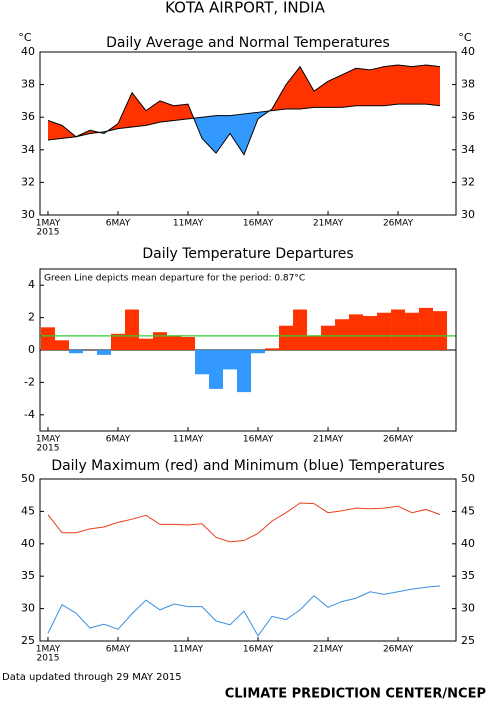  What do you see at coordinates (468, 510) in the screenshot?
I see `y2-tick-label: 45` at bounding box center [468, 510].